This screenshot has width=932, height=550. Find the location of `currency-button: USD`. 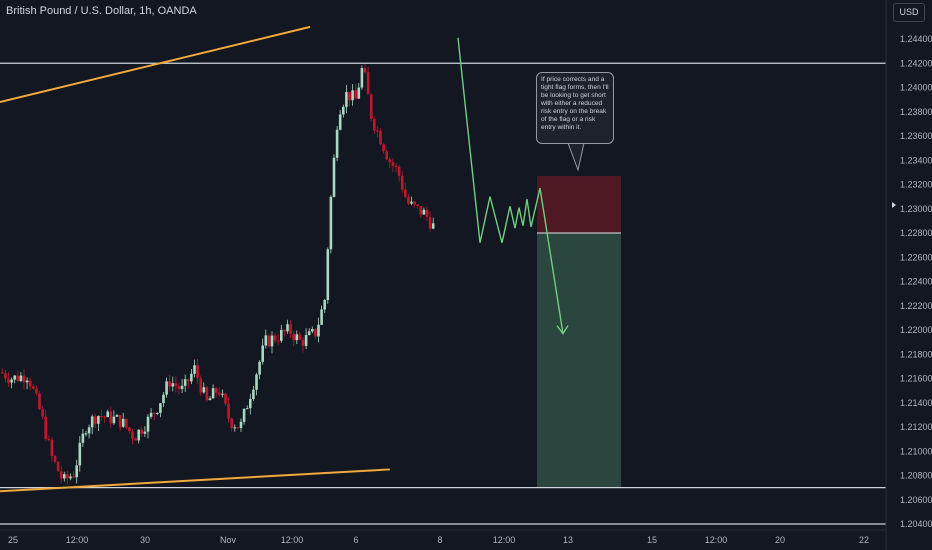

currency-button: USD is located at coordinates (909, 12).